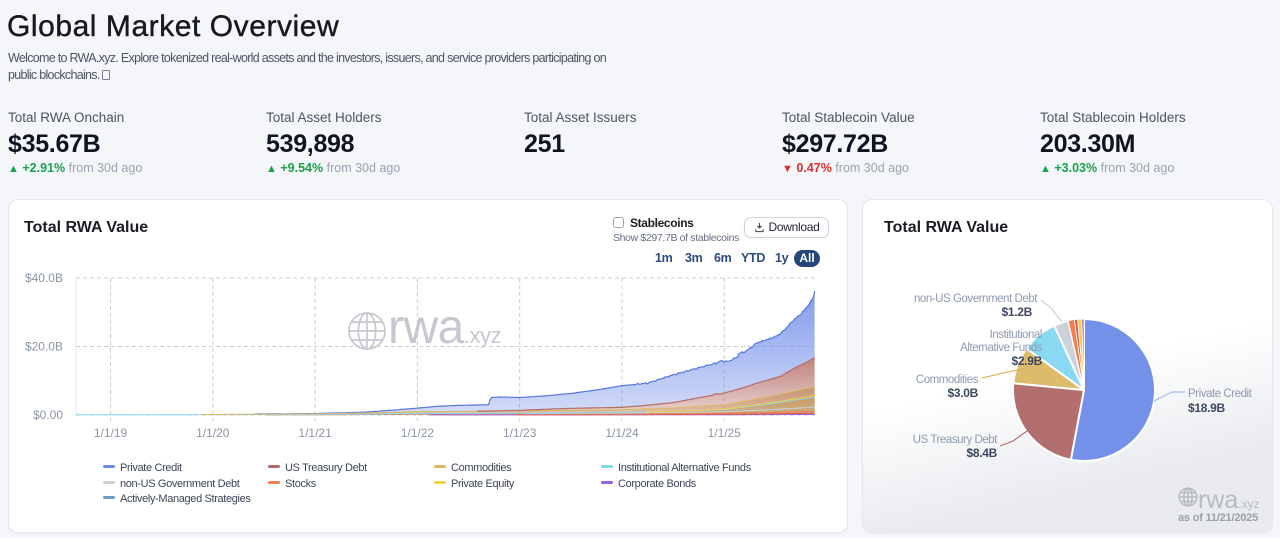 The image size is (1280, 538). Describe the element at coordinates (981, 453) in the screenshot. I see `svg-text: $8.4B` at that location.